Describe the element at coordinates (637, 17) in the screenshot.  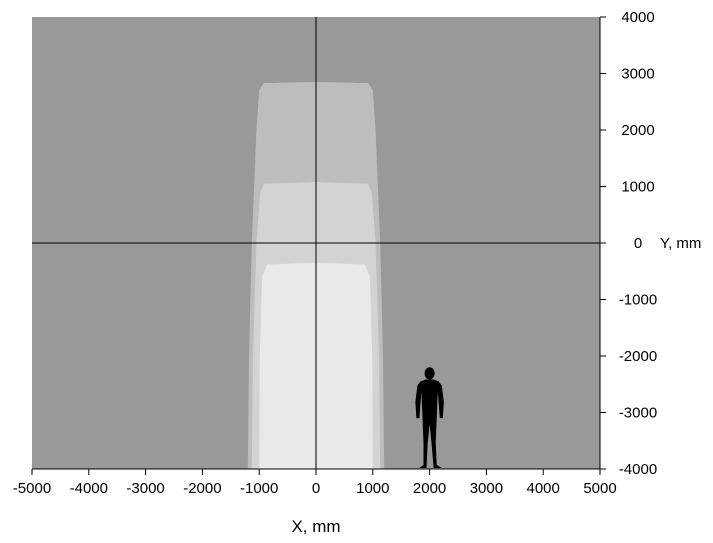
I see `y-tick-label: 4000` at that location.